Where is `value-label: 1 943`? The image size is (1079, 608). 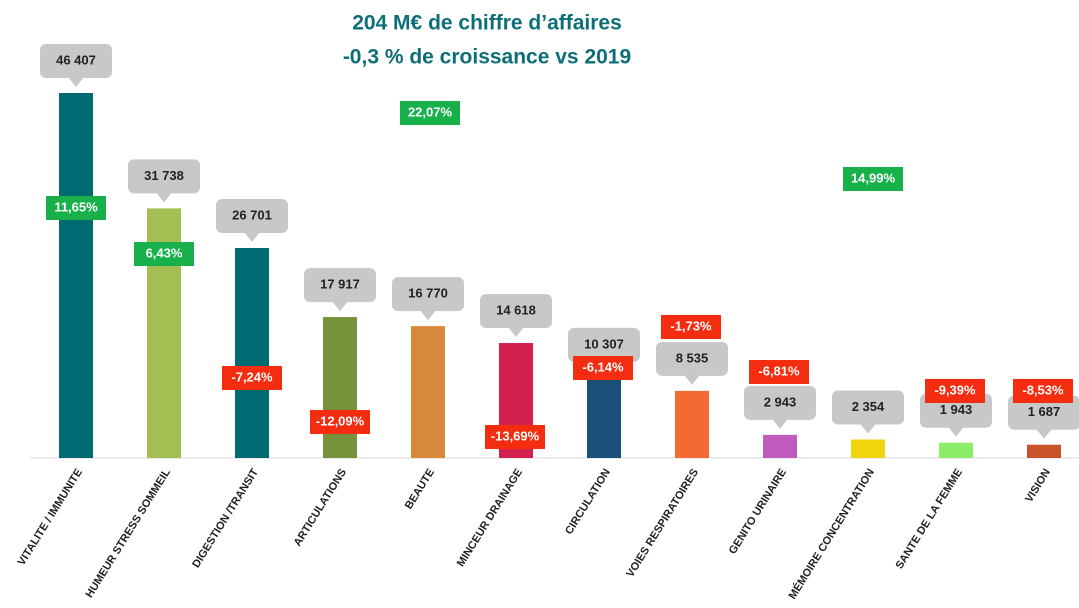 value-label: 1 943 is located at coordinates (956, 409).